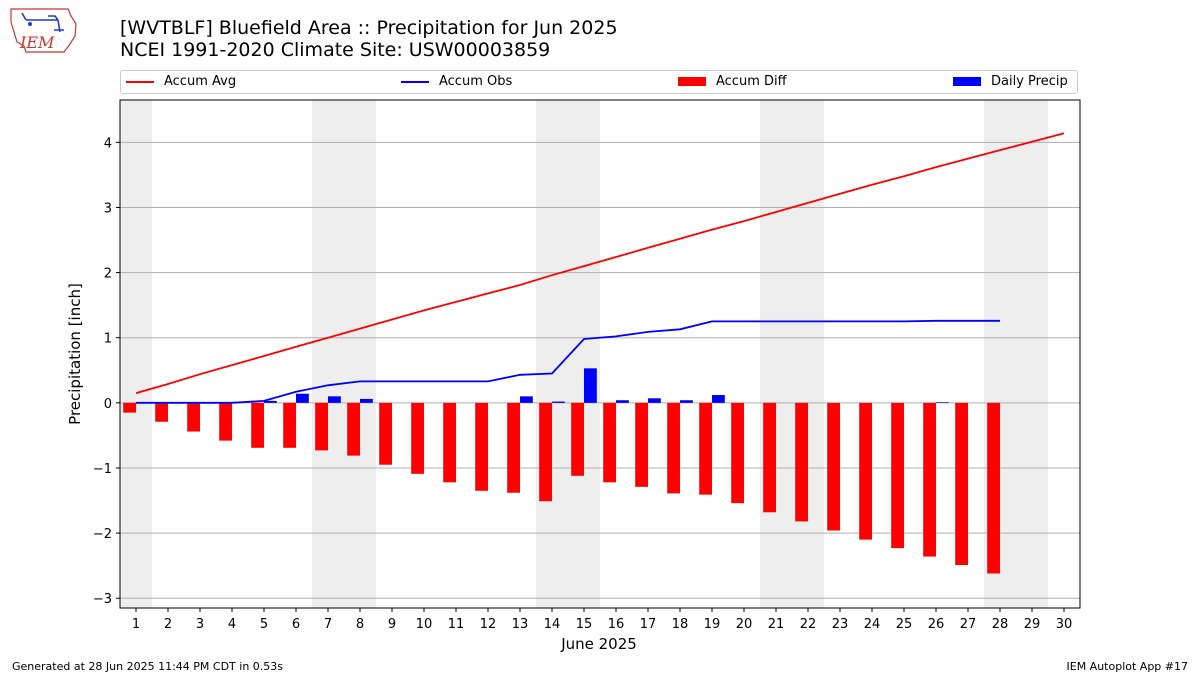  I want to click on legend-entry-accum-diff: Accum Diff, so click(732, 83).